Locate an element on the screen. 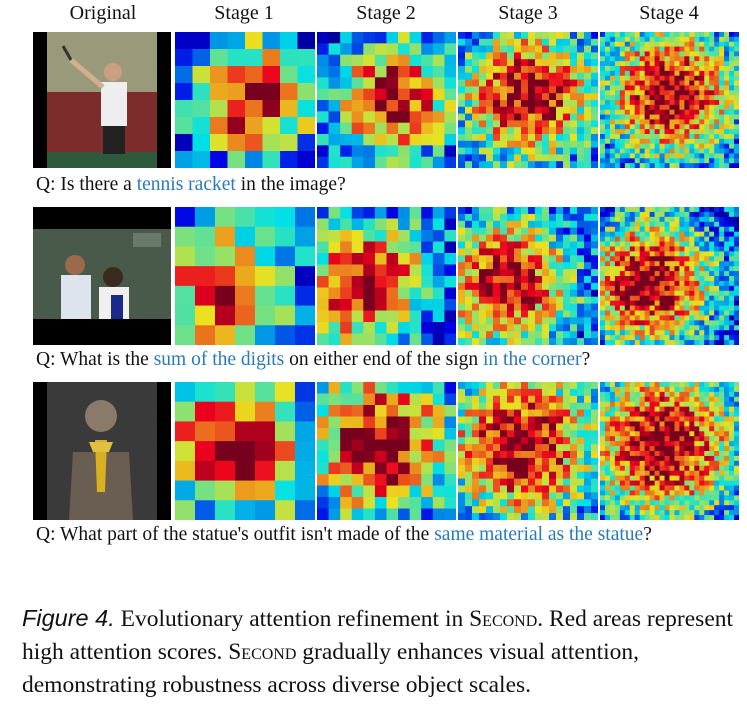  header-original: Original is located at coordinates (103, 13).